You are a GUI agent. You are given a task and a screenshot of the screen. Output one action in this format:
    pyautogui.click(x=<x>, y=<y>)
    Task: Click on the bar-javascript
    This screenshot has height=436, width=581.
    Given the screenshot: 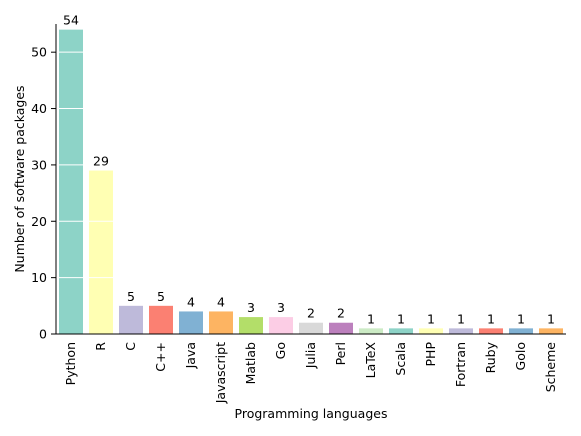 What is the action you would take?
    pyautogui.click(x=221, y=322)
    